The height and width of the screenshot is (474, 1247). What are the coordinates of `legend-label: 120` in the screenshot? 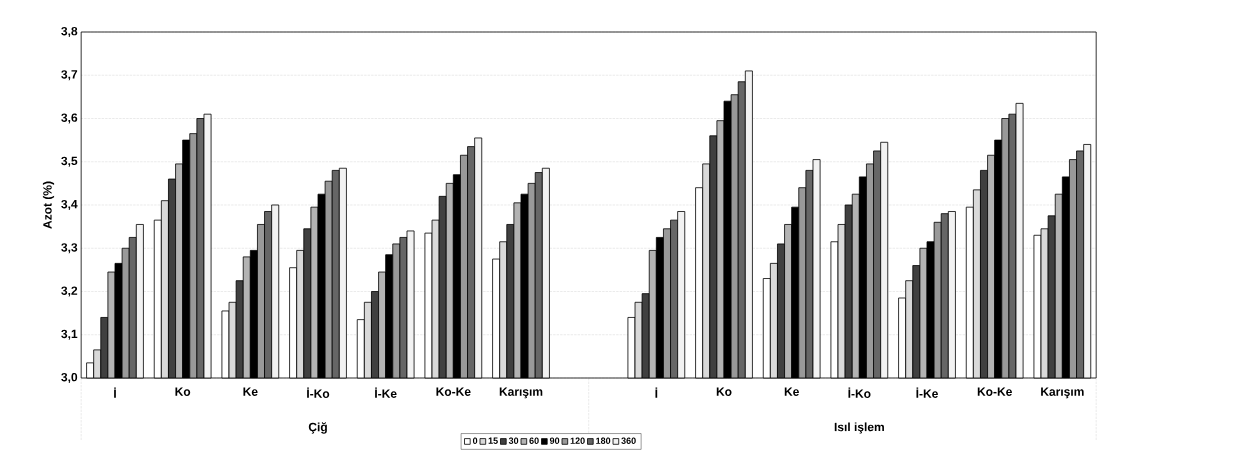 It's located at (577, 440).